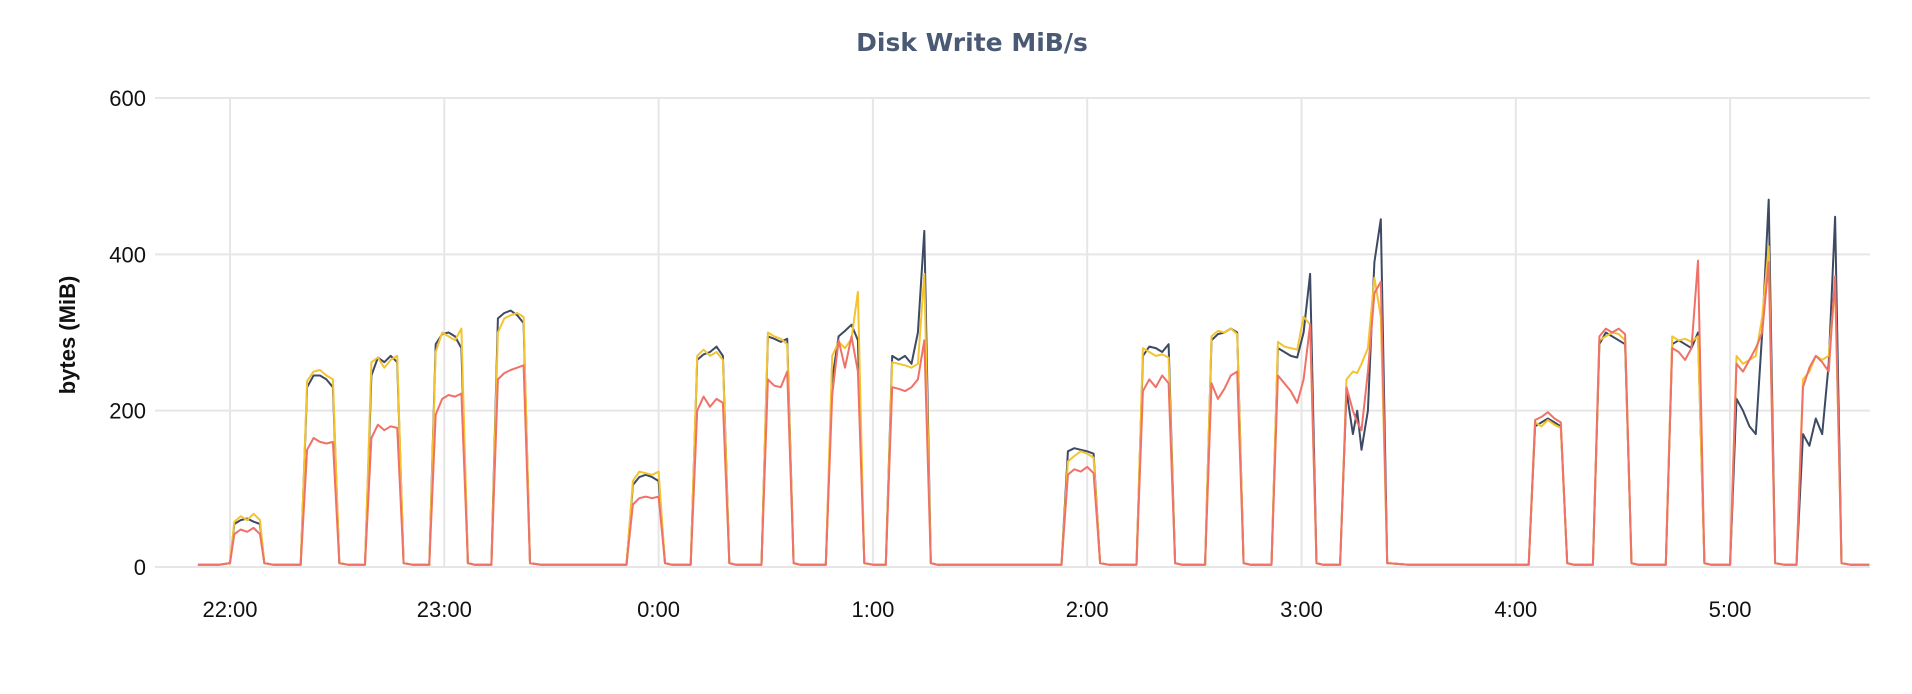 This screenshot has height=694, width=1912. What do you see at coordinates (127, 411) in the screenshot?
I see `y-tick-label: 200` at bounding box center [127, 411].